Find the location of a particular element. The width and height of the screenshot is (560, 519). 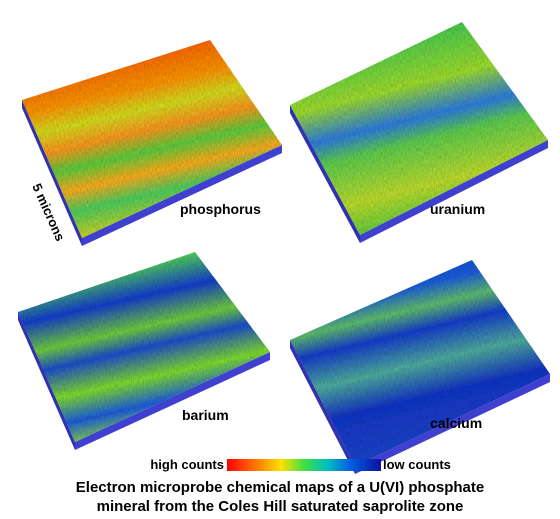

panel-label: barium is located at coordinates (205, 415).